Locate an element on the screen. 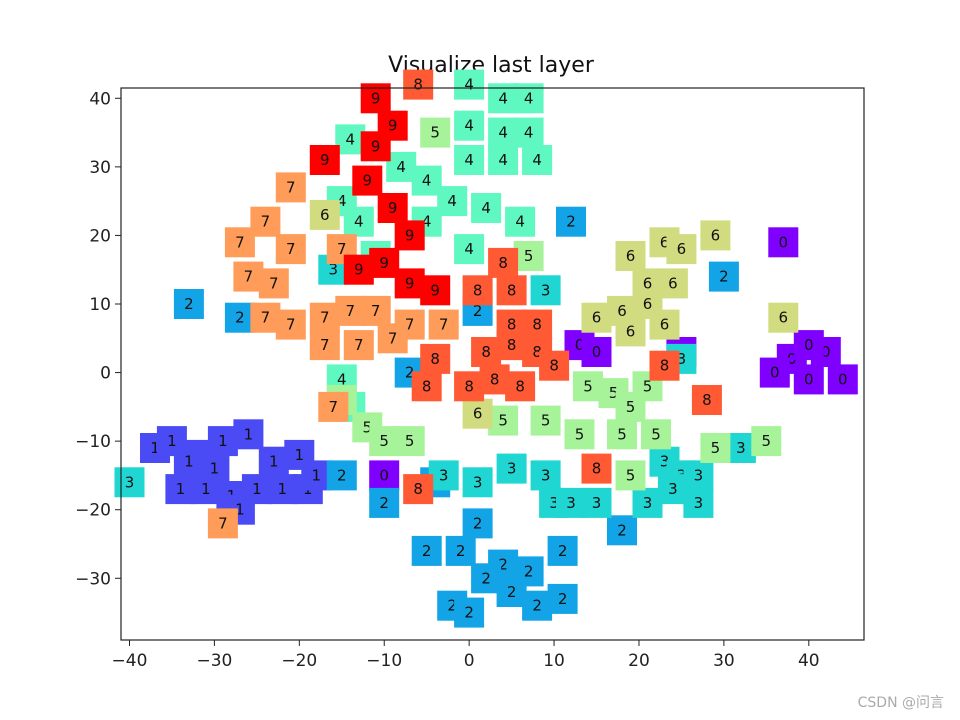 The image size is (960, 720). y-tick-label: −20 is located at coordinates (93, 511).